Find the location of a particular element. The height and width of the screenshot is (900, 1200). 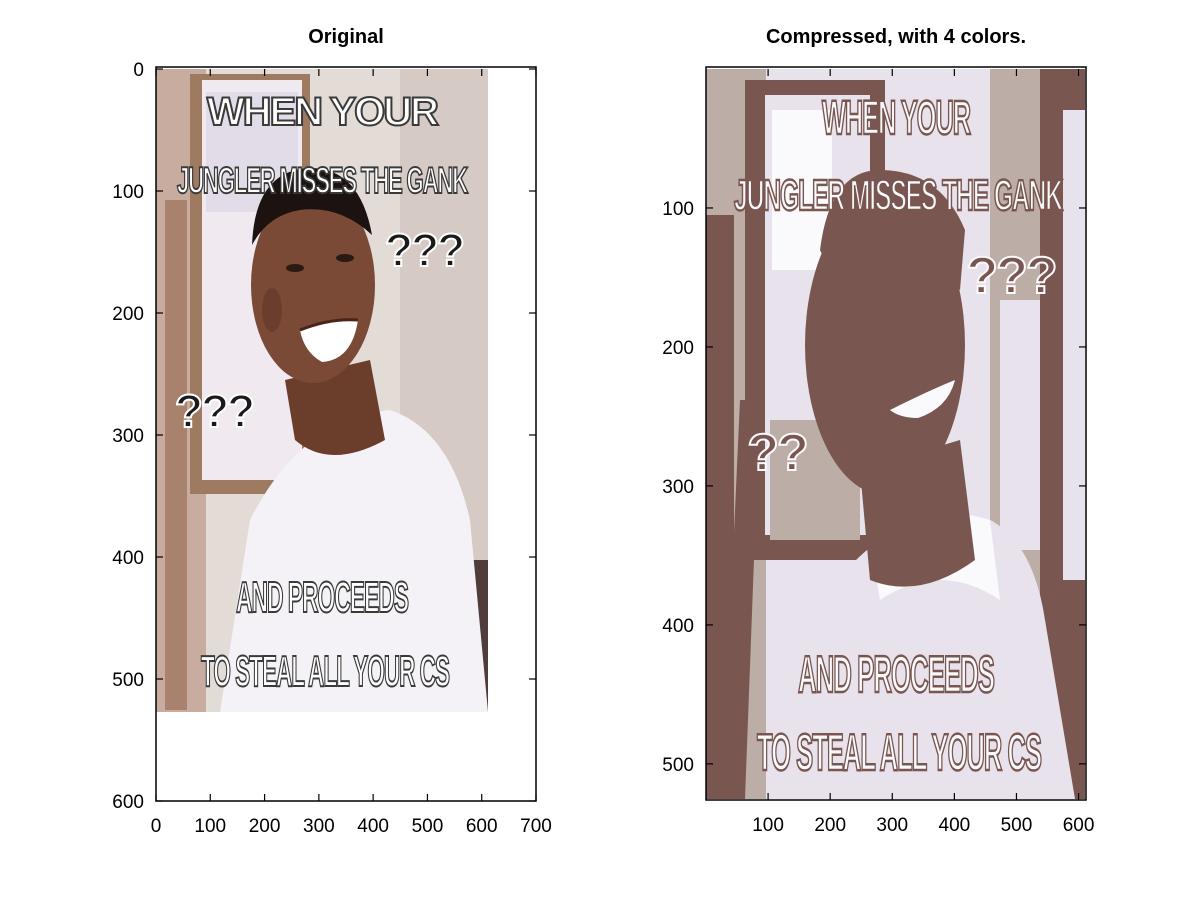

original-bottom-line-2: TO STEAL ALL YOUR CS is located at coordinates (325, 671).